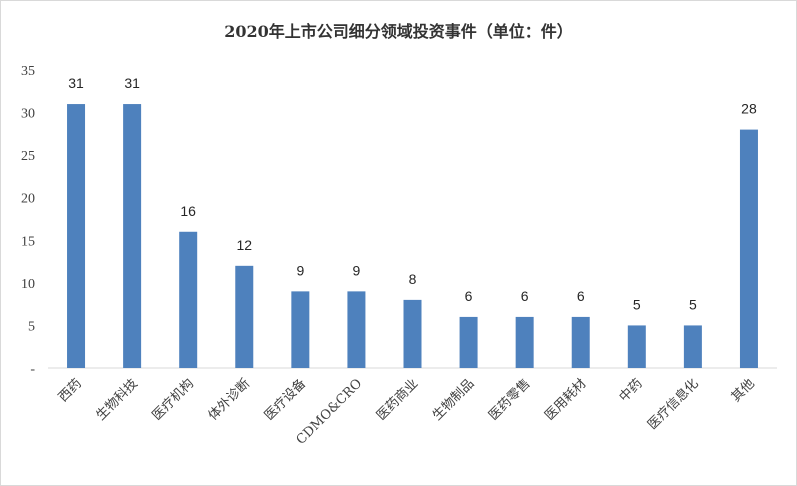 Image resolution: width=797 pixels, height=486 pixels. What do you see at coordinates (743, 390) in the screenshot?
I see `x-tick-label: 其他` at bounding box center [743, 390].